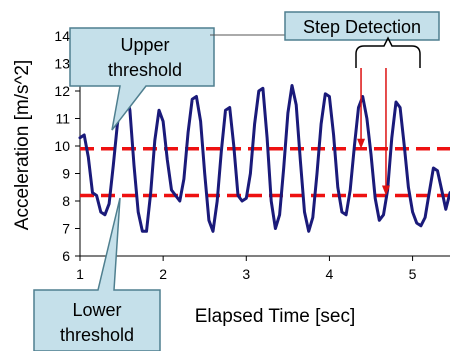 This screenshot has height=351, width=450. What do you see at coordinates (66, 174) in the screenshot?
I see `y-tick-label: 9` at bounding box center [66, 174].